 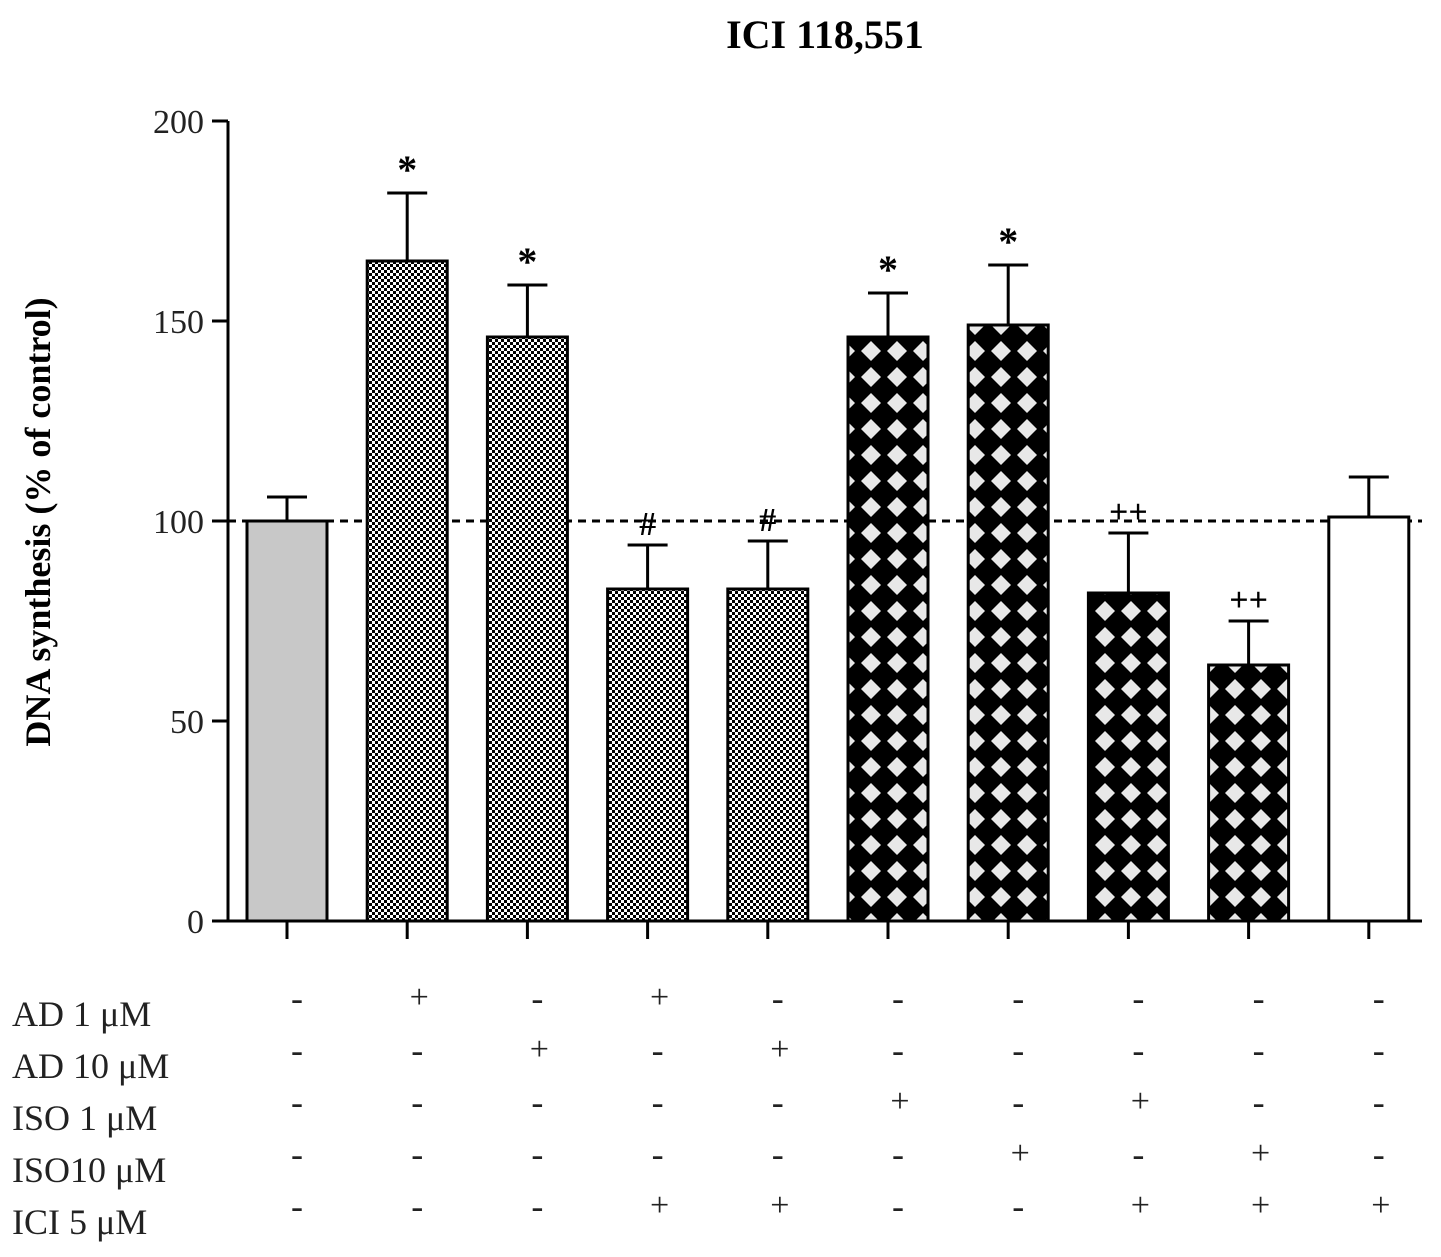 What do you see at coordinates (195, 922) in the screenshot?
I see `y-tick-label: 0` at bounding box center [195, 922].